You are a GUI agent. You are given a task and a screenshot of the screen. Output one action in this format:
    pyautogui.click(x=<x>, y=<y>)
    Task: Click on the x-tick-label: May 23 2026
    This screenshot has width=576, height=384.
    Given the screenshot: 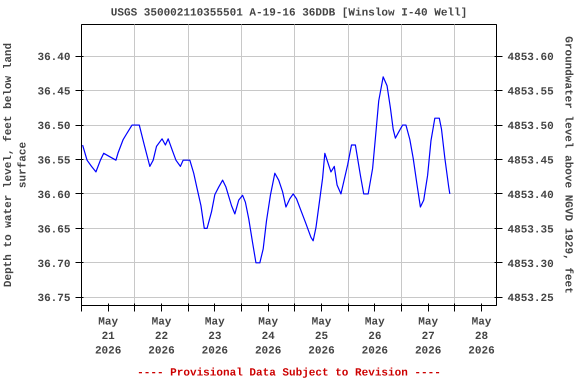 What is the action you would take?
    pyautogui.click(x=215, y=337)
    